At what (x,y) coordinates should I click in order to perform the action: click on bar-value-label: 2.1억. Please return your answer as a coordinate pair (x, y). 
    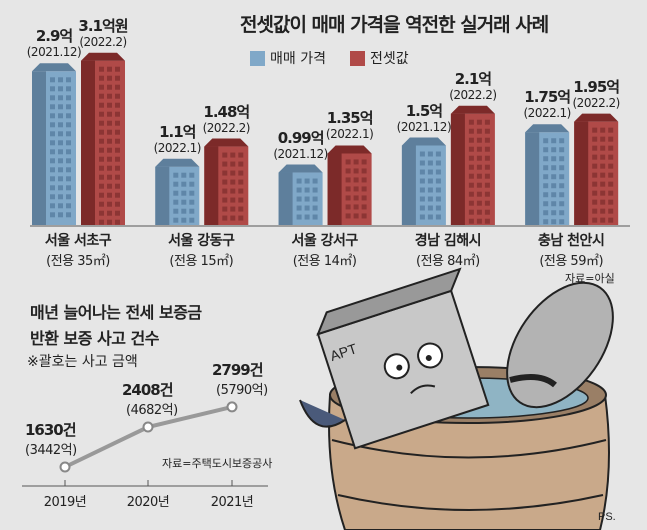
    Looking at the image, I should click on (473, 78).